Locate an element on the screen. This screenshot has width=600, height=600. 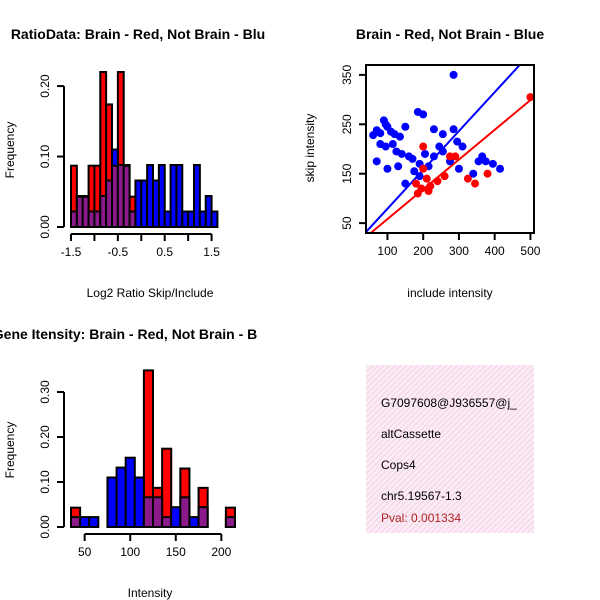
ratio-histogram-xlabel: Log2 Ratio Skip/Include is located at coordinates (150, 293).